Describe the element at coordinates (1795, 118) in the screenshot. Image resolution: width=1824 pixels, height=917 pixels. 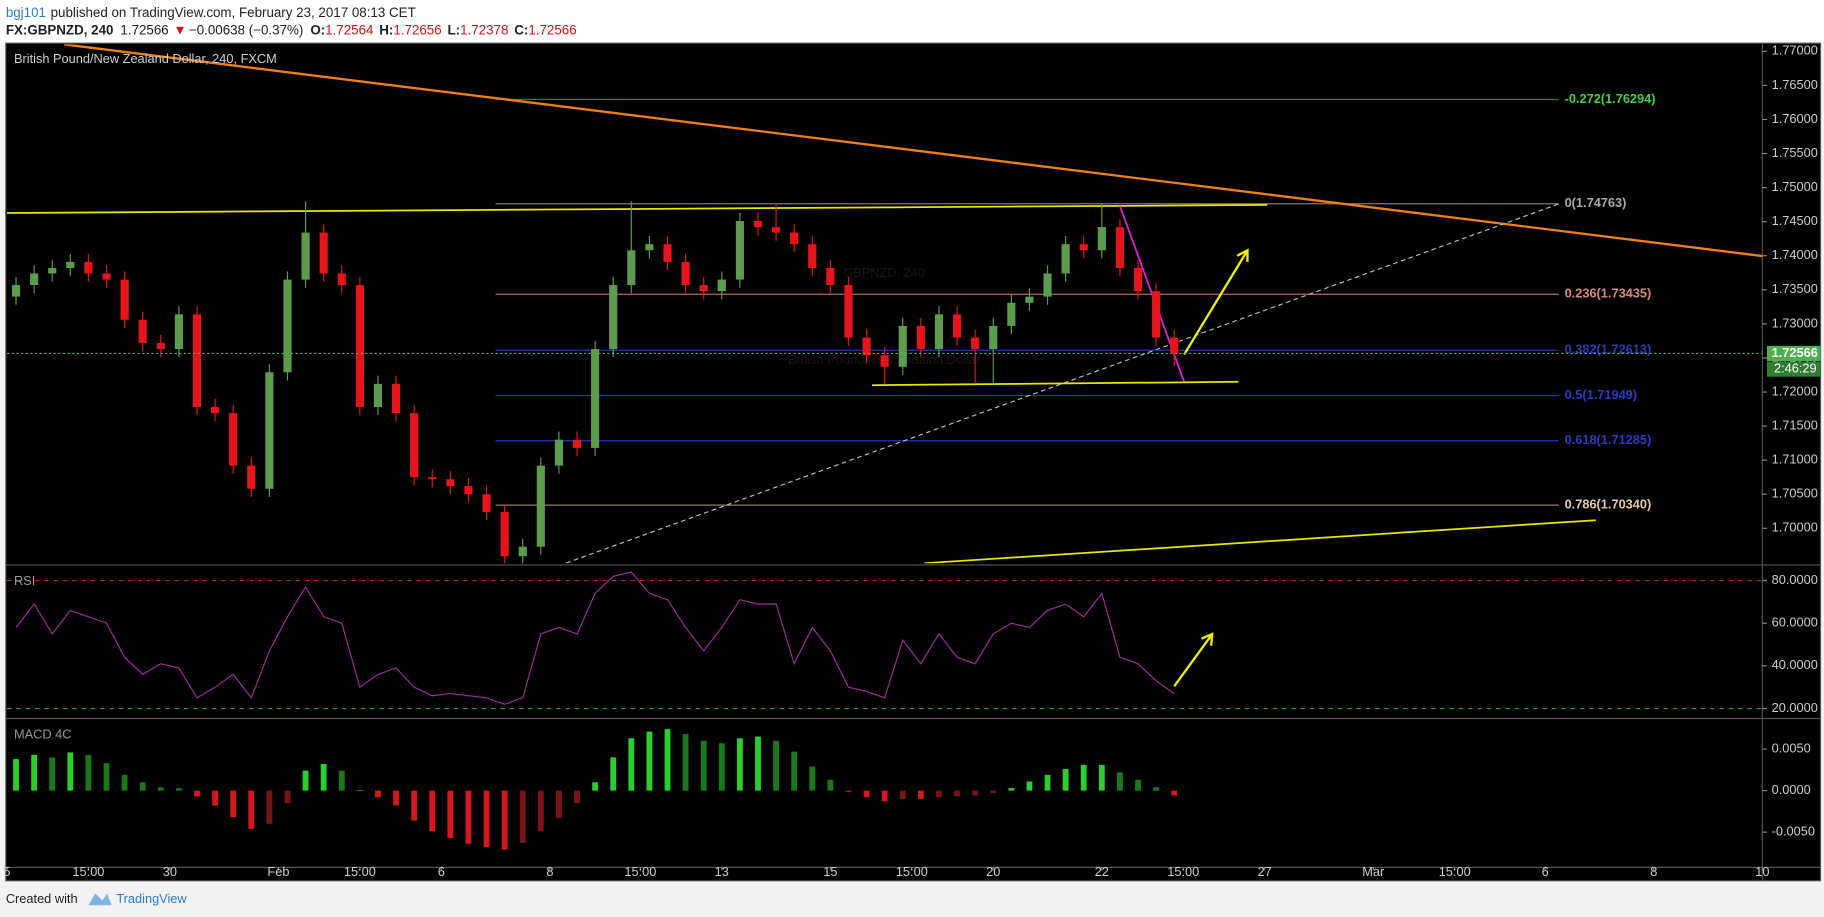
I see `y-tick-label: 1.76000` at that location.